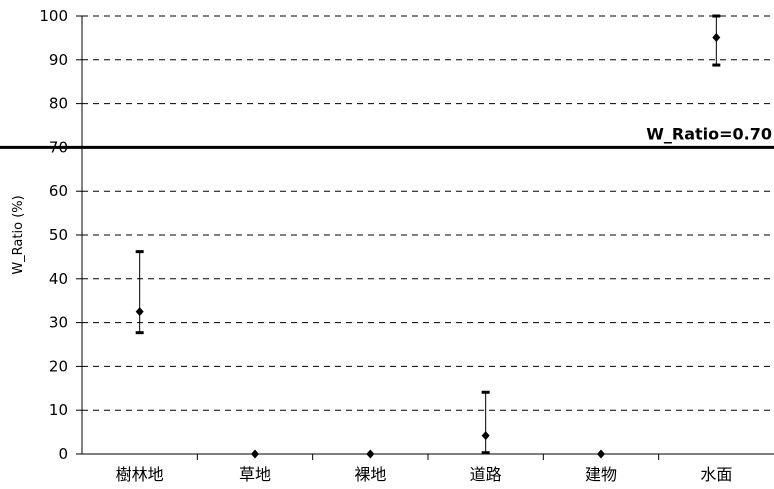  I want to click on x-tick-label: 裸地, so click(370, 474).